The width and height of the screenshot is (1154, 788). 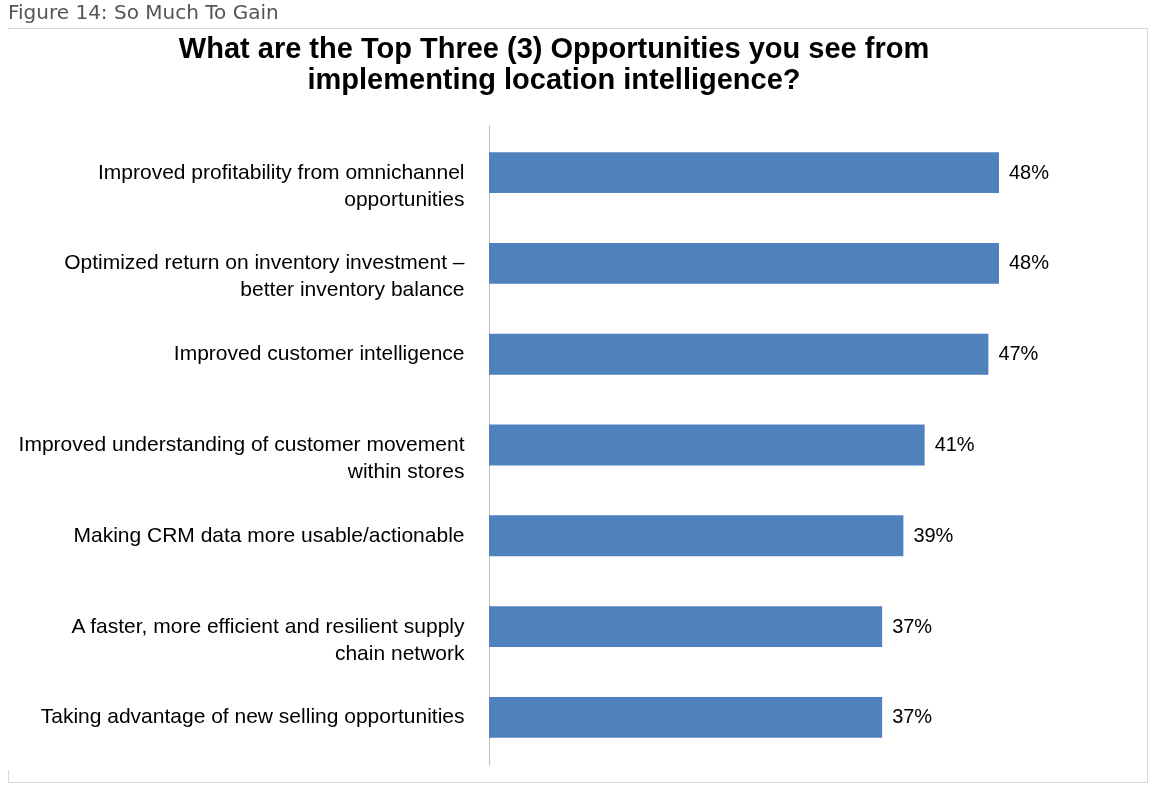 What do you see at coordinates (933, 534) in the screenshot?
I see `data-label: 39%` at bounding box center [933, 534].